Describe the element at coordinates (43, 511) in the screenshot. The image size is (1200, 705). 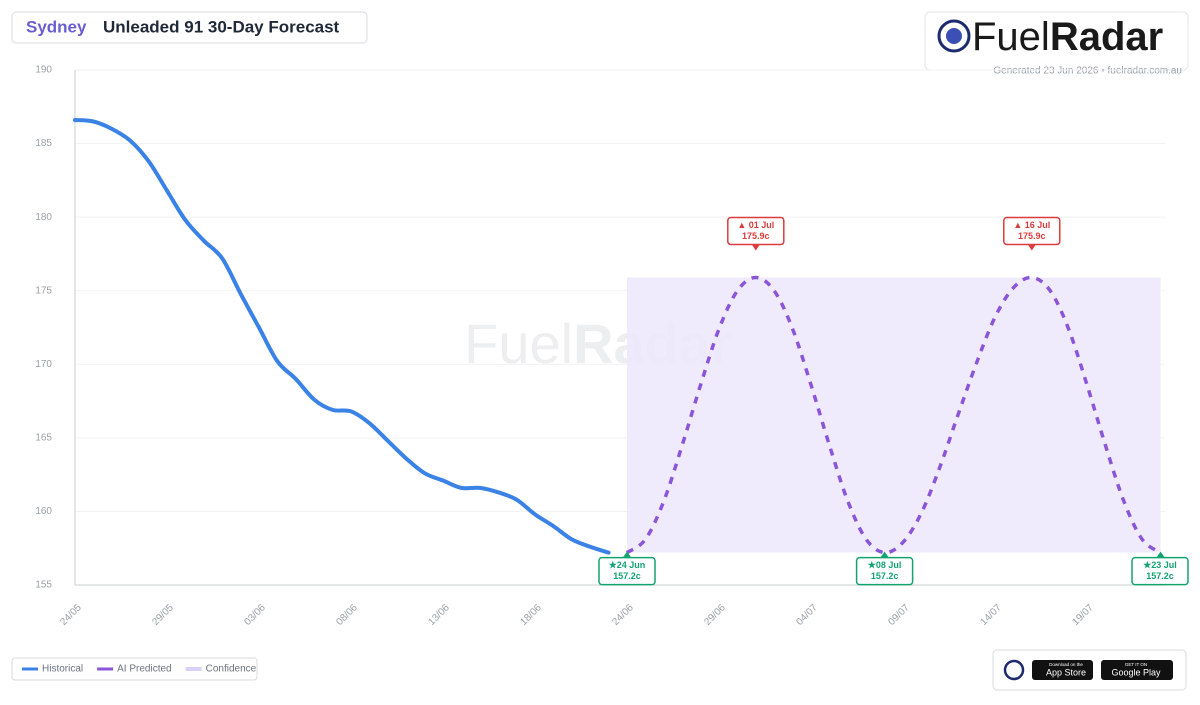
I see `y-tick-label: 160` at that location.